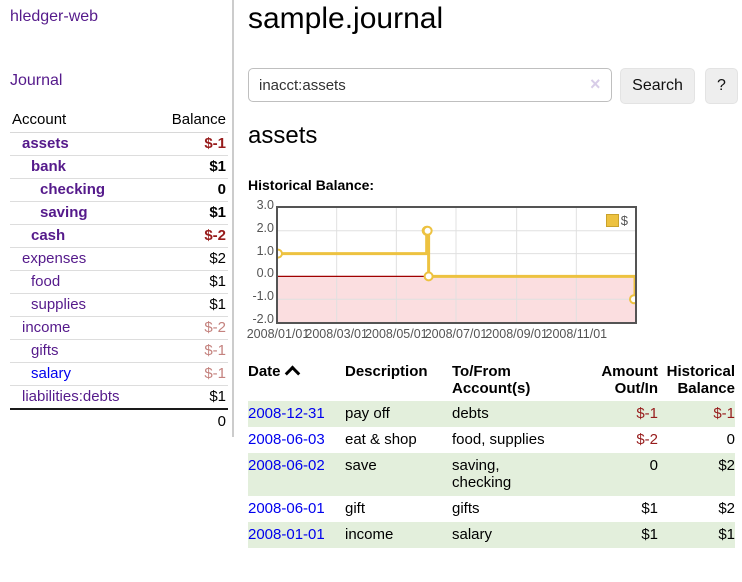 This screenshot has width=742, height=582. Describe the element at coordinates (700, 371) in the screenshot. I see `header-line: Historical` at that location.